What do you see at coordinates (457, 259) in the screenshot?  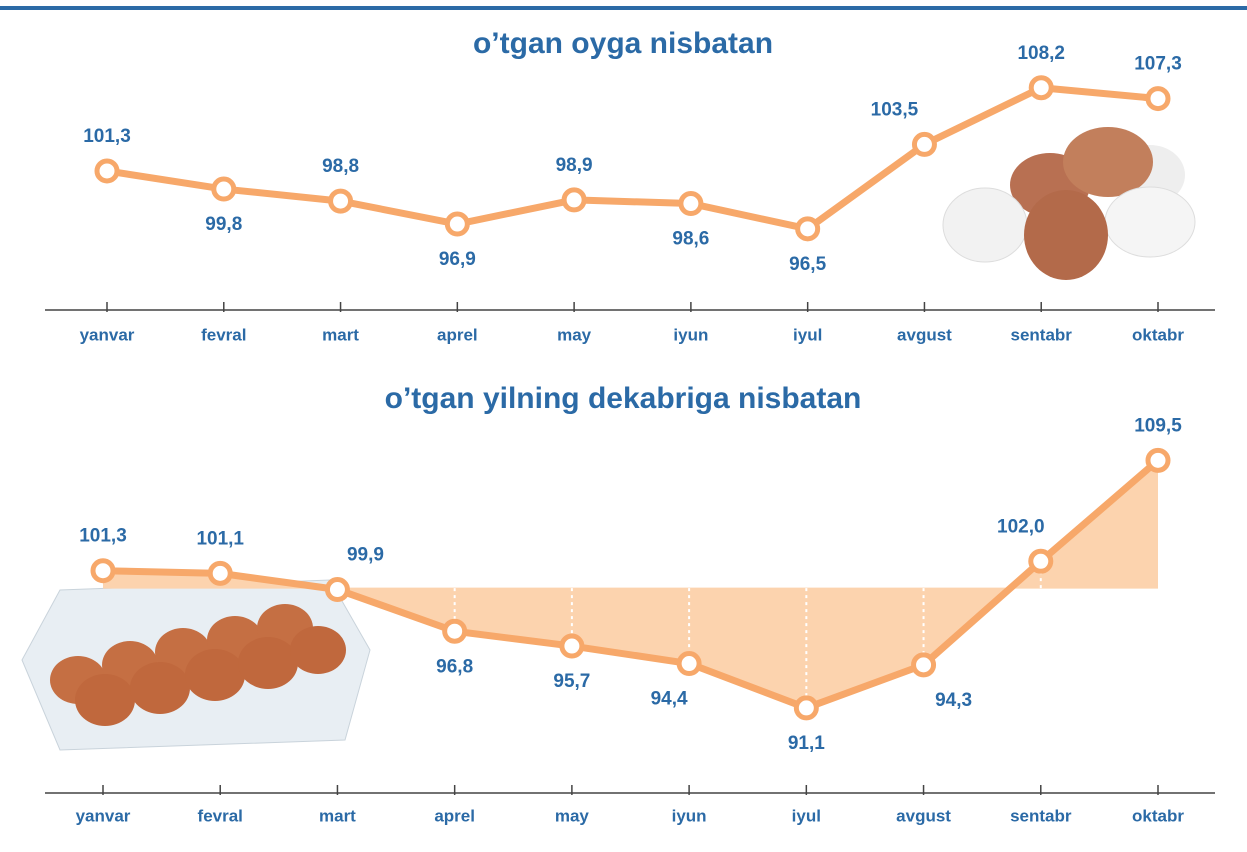 I see `data-label: 96,9` at bounding box center [457, 259].